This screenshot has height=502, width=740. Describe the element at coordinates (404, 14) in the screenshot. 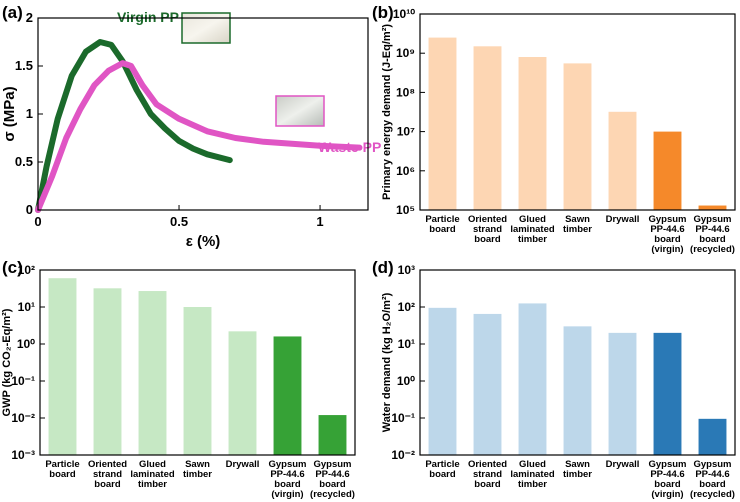

I see `y-tick-label: 10¹⁰` at that location.